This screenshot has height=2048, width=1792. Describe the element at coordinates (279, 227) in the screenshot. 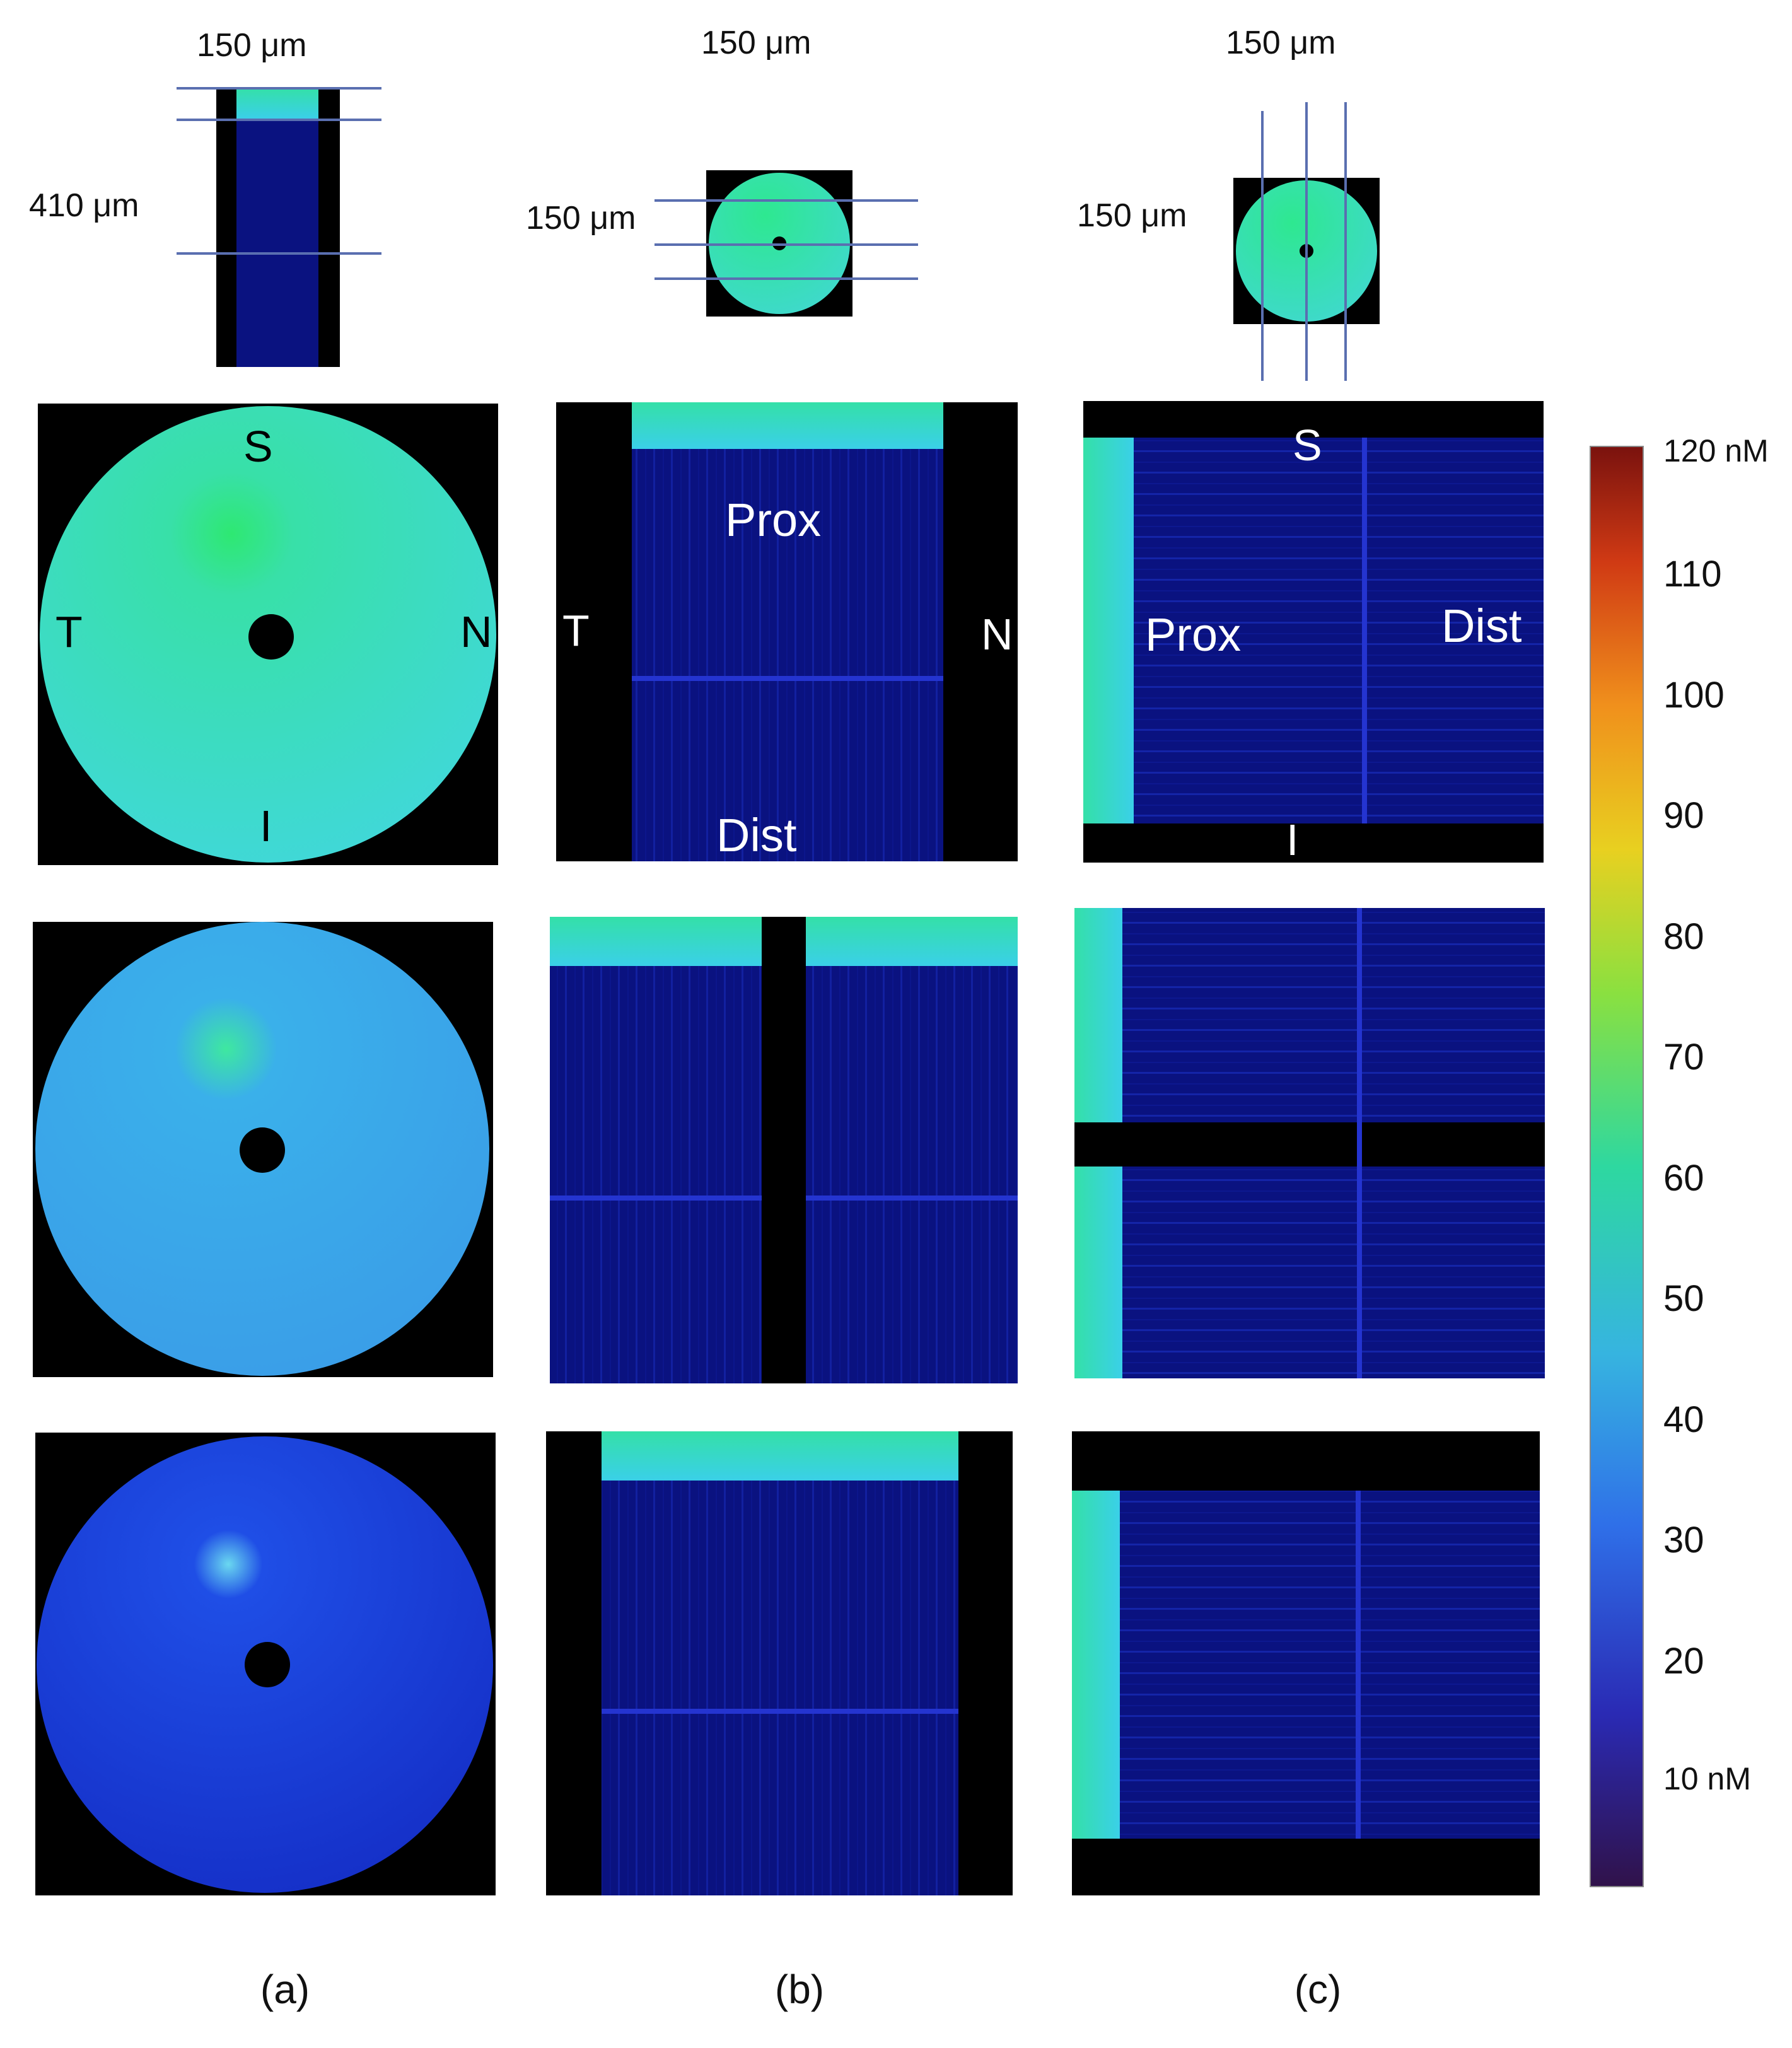

I see `schematic-a` at that location.